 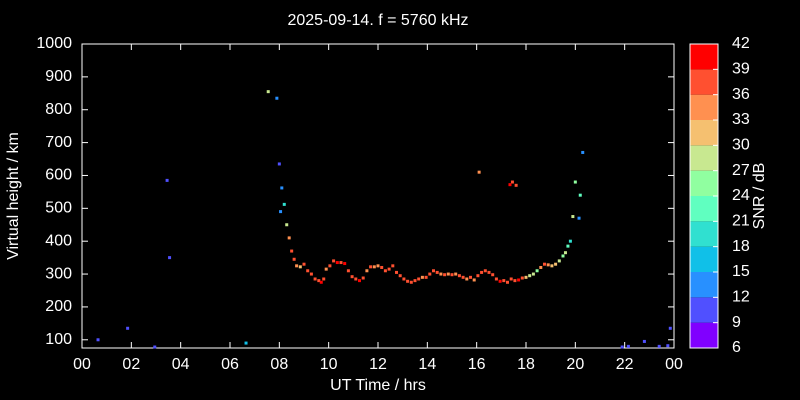 I want to click on y-axis-label: Virtual height / km, so click(x=13, y=196).